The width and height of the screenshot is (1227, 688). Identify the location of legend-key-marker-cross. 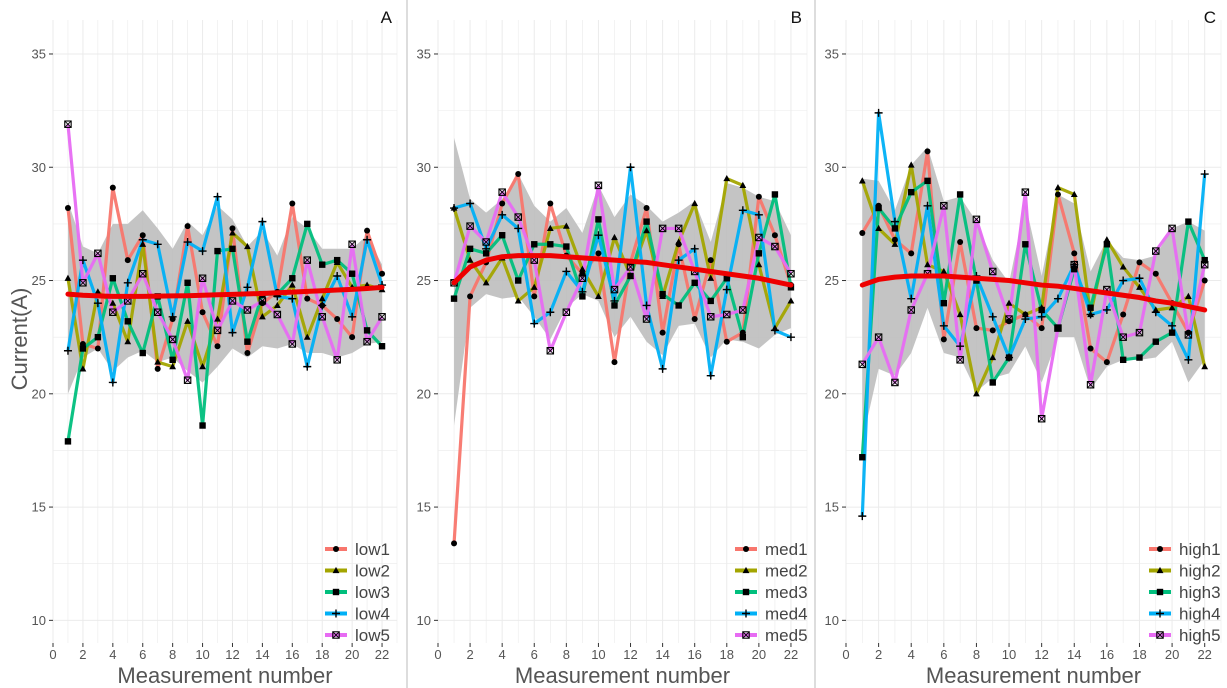
(1160, 635).